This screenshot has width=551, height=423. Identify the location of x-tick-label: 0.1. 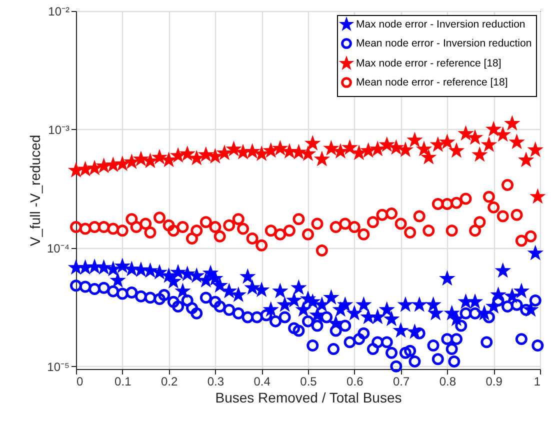
(123, 381).